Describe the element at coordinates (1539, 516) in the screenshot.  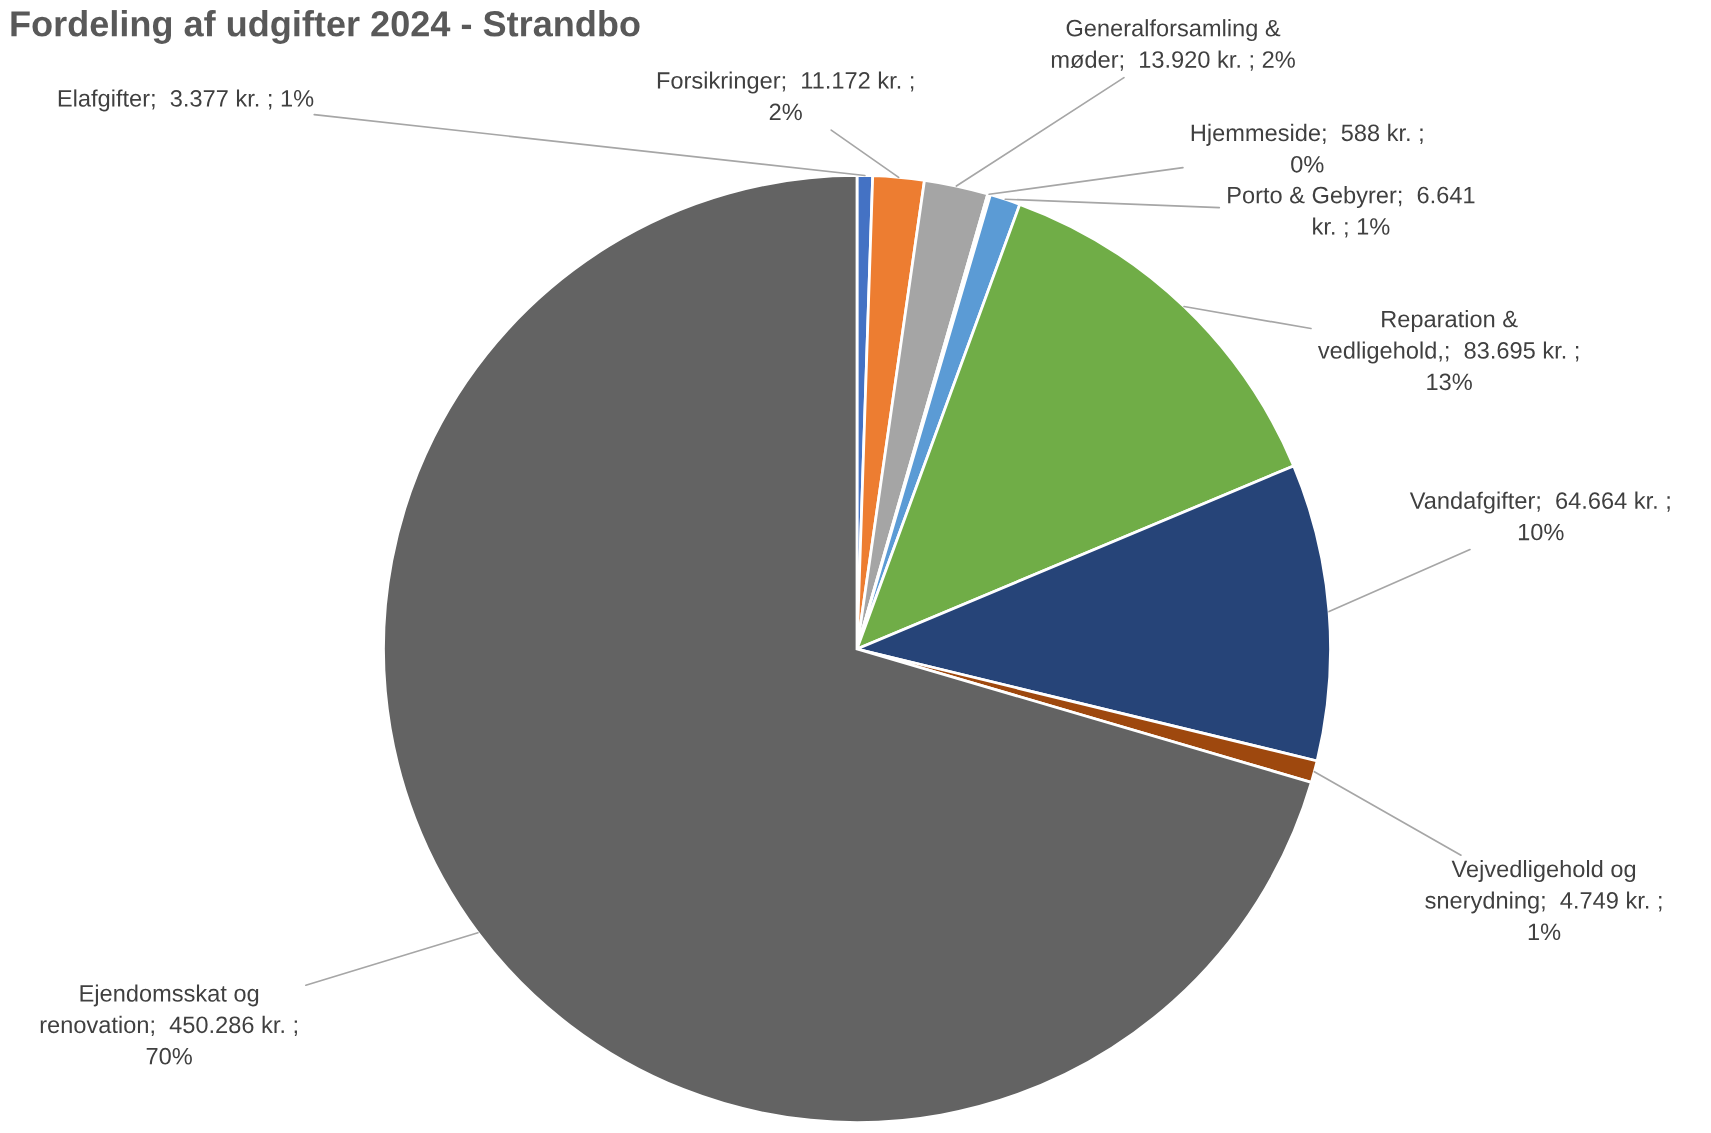
I see `slice-label: Vandafgifter; 64.664 kr. ; 10%` at that location.